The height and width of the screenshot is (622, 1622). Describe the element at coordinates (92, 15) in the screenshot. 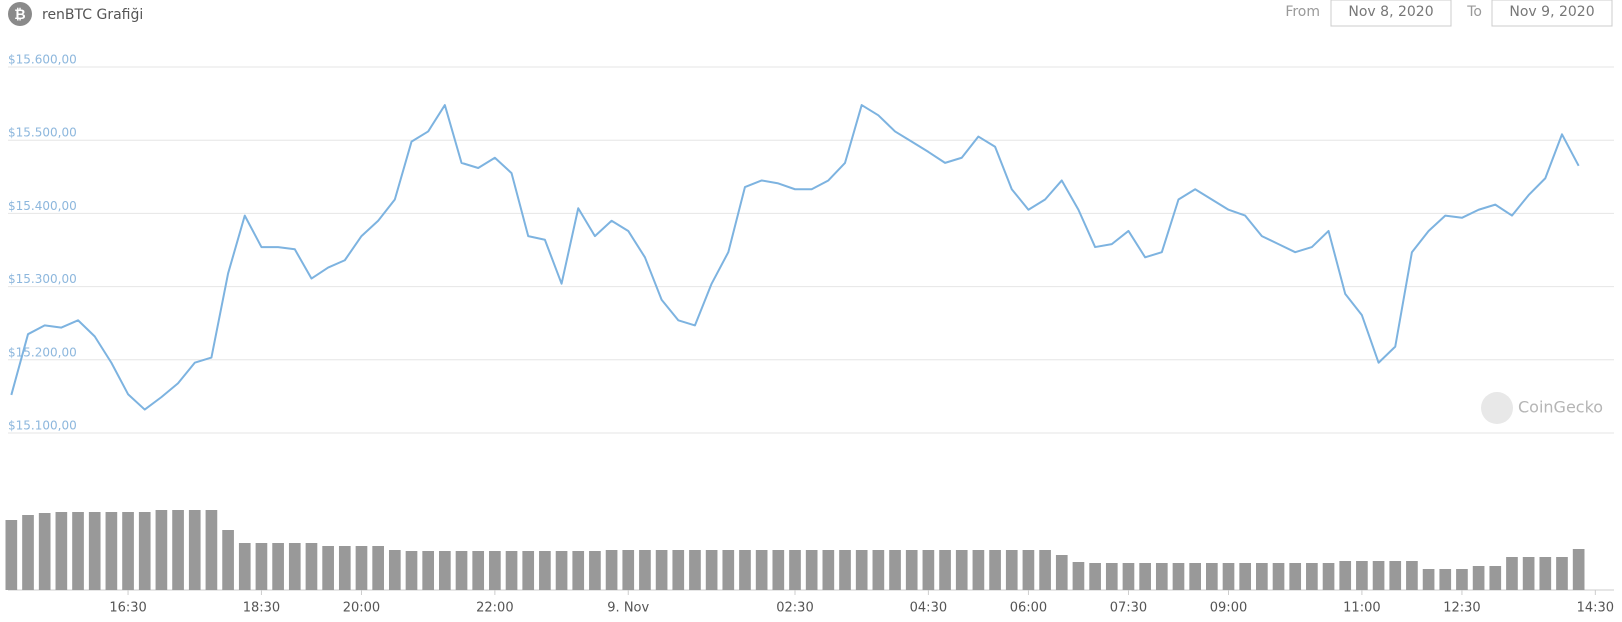

I see `chart-title: renBTC Grafiği` at that location.